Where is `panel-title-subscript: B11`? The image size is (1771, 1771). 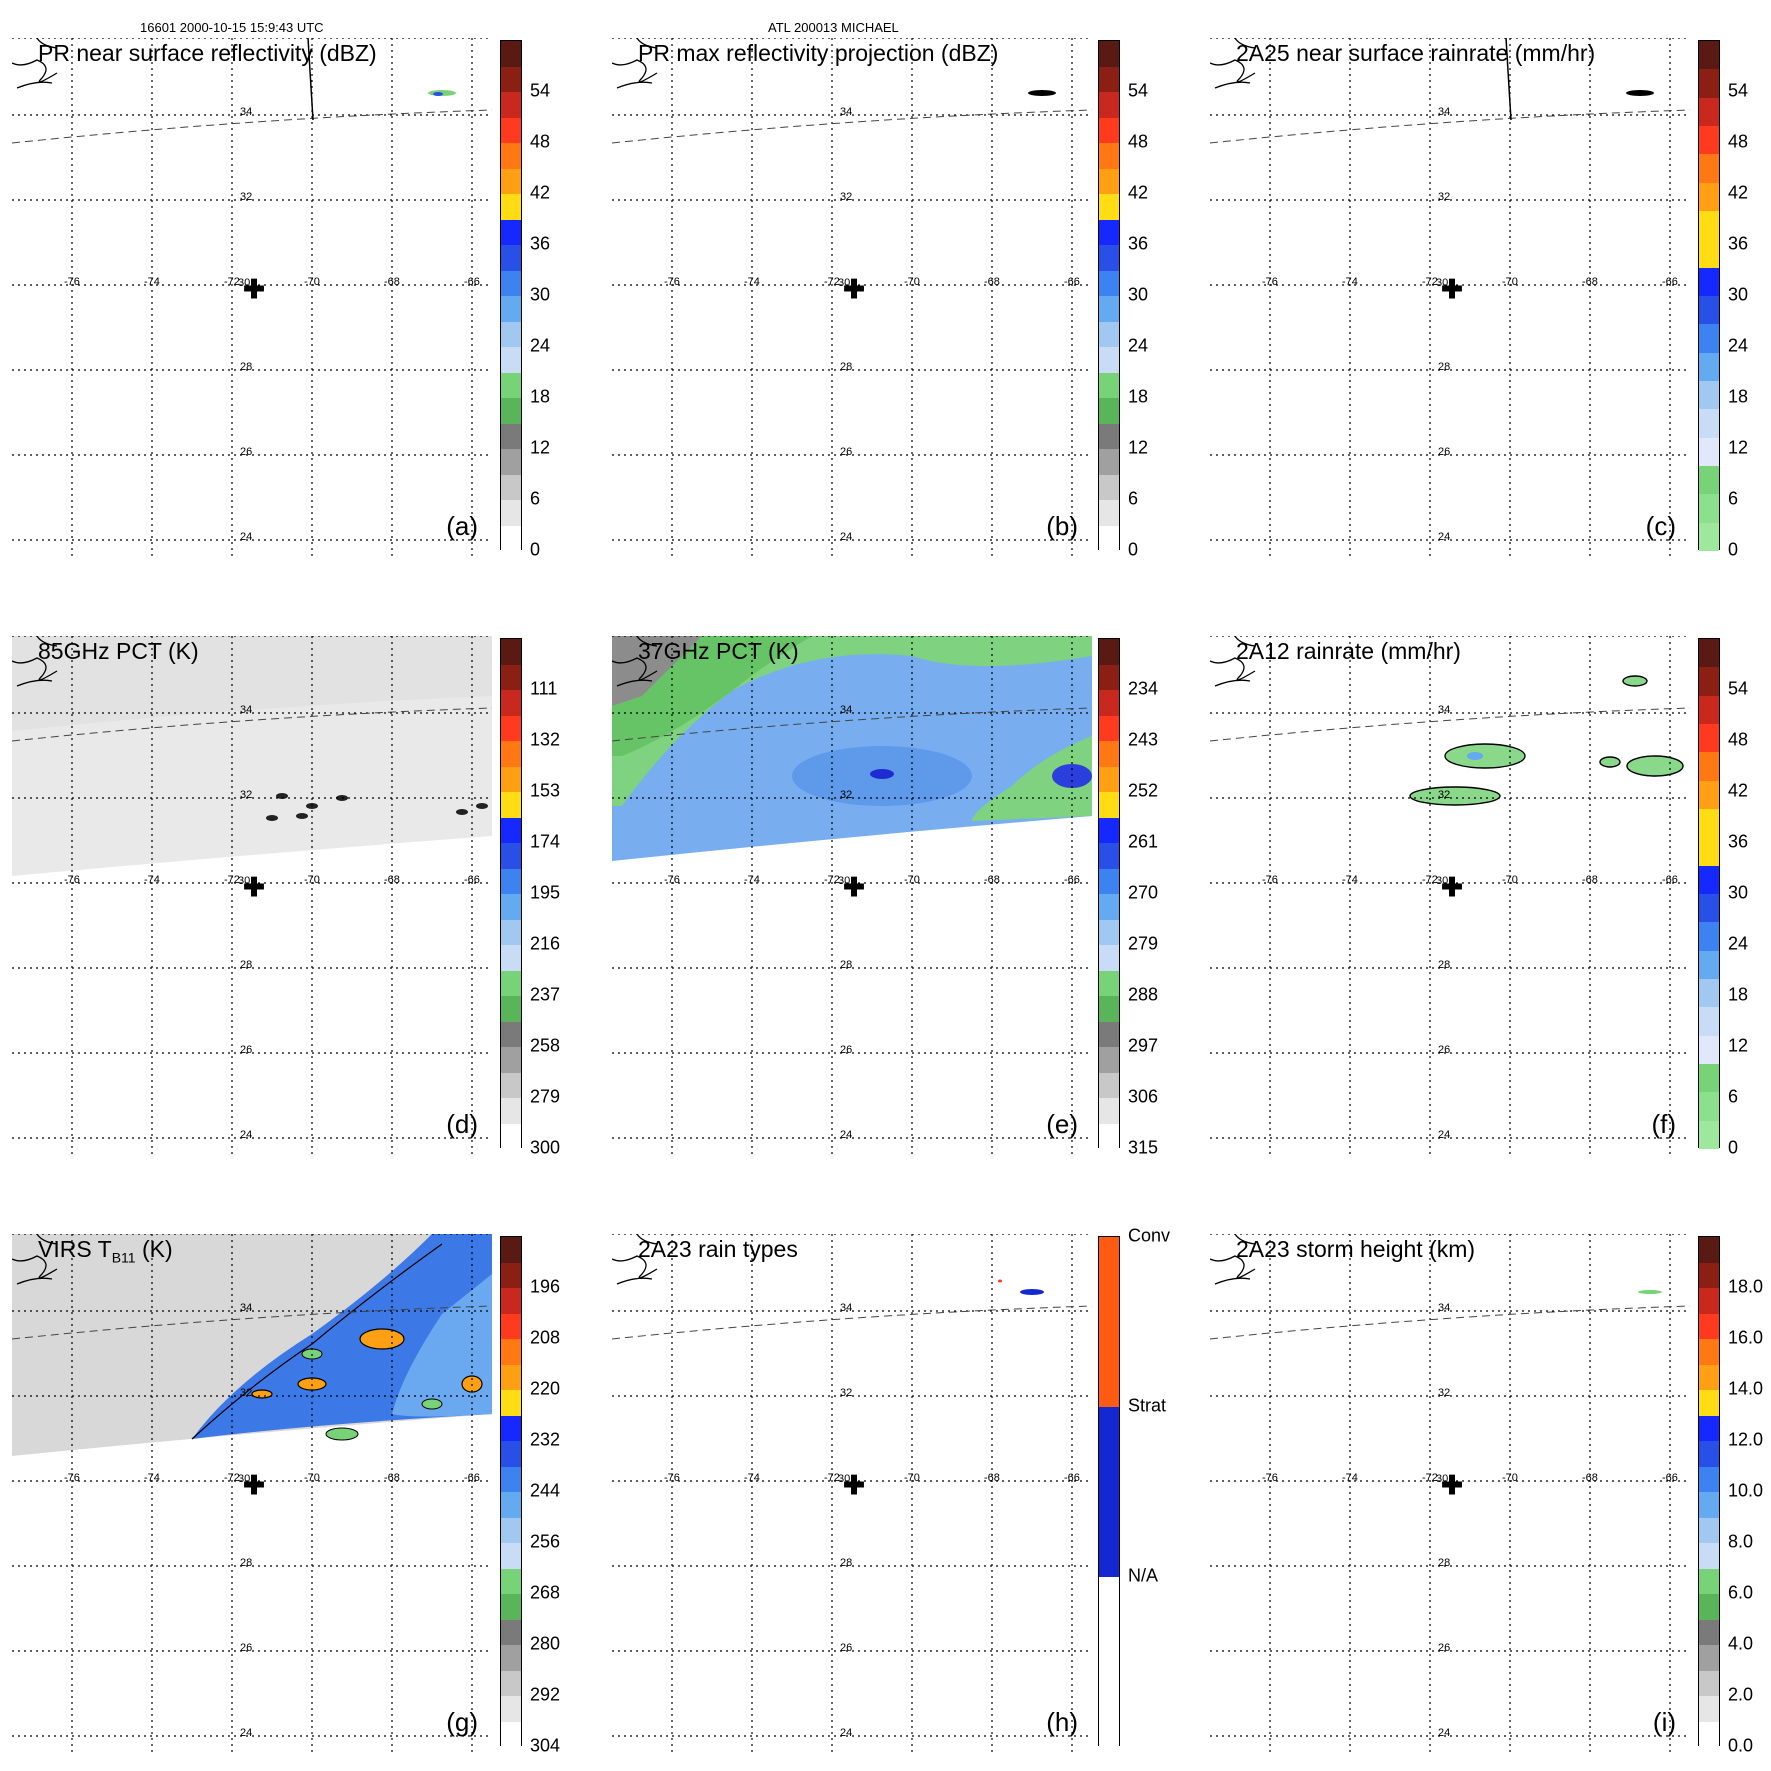 panel-title-subscript: B11 is located at coordinates (123, 1257).